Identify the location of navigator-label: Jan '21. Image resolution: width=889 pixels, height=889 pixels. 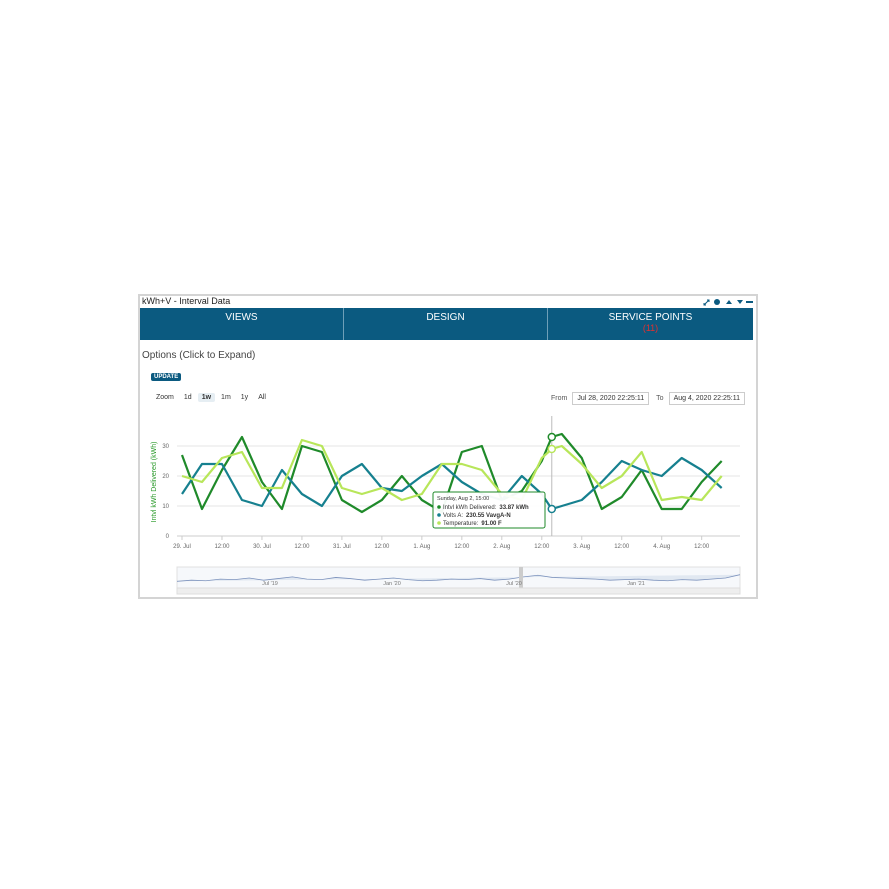
(636, 584).